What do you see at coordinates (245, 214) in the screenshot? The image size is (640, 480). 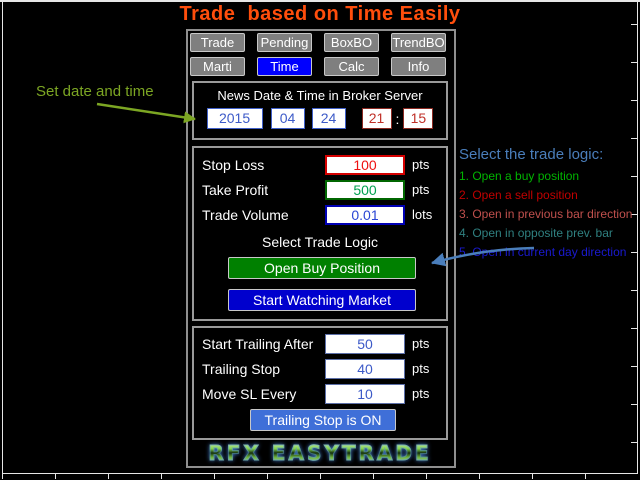 I see `trade-volume-label: Trade Volume` at bounding box center [245, 214].